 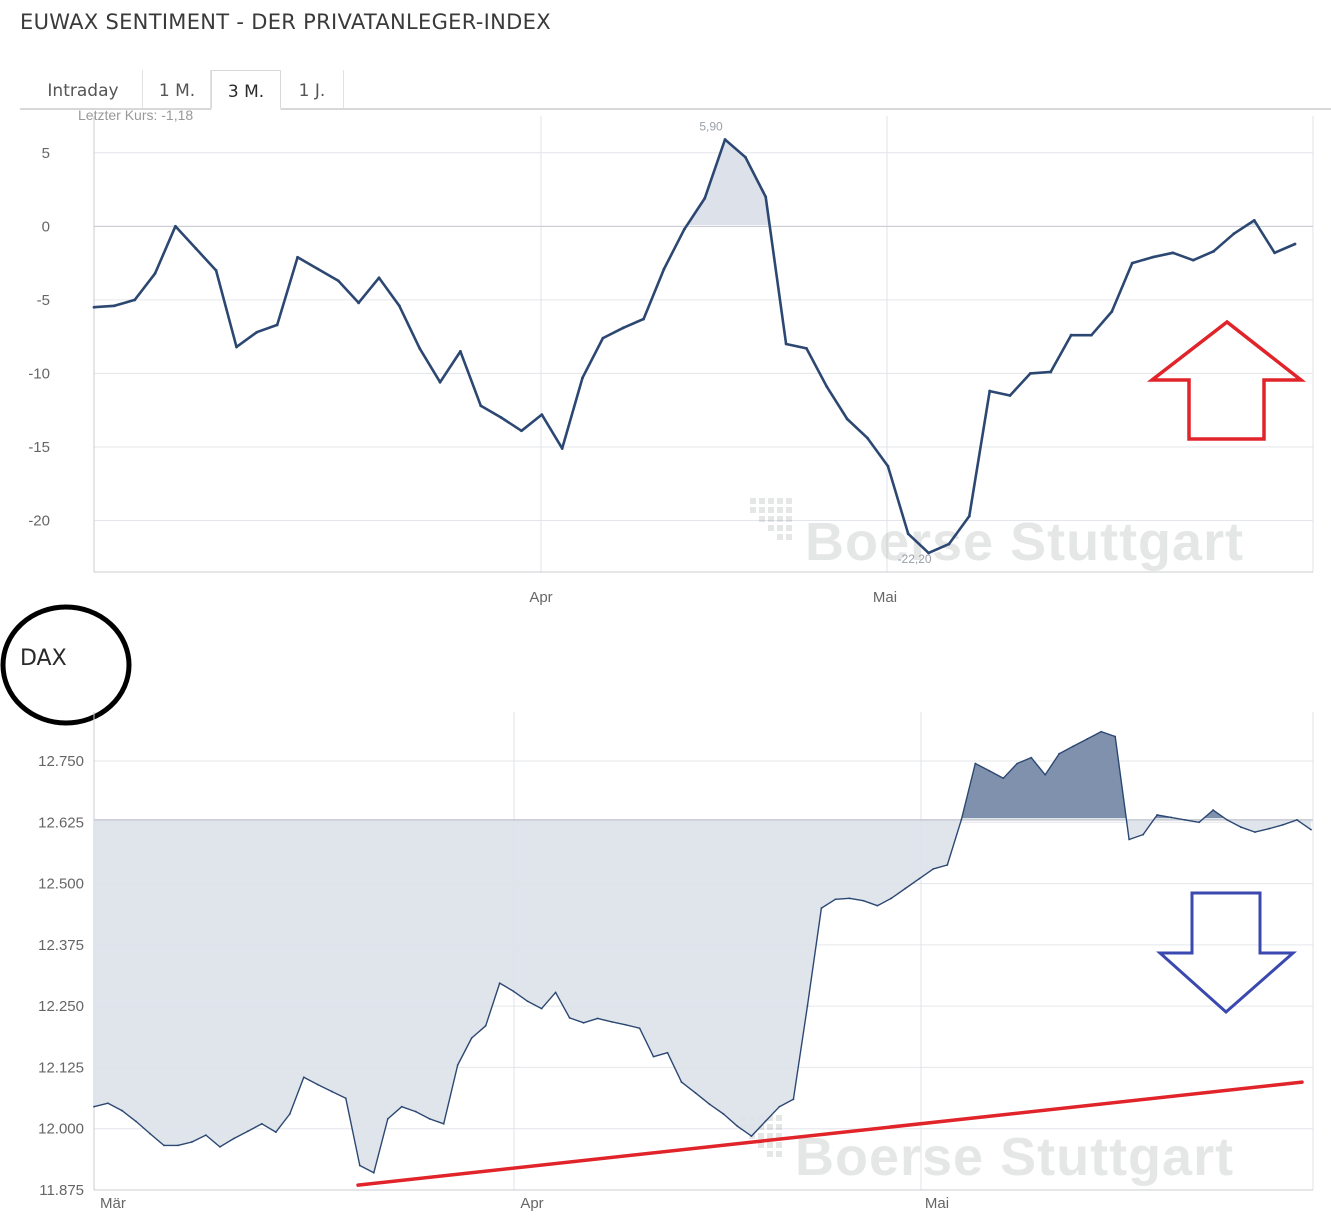 What do you see at coordinates (83, 89) in the screenshot?
I see `tab-intraday: Intraday` at bounding box center [83, 89].